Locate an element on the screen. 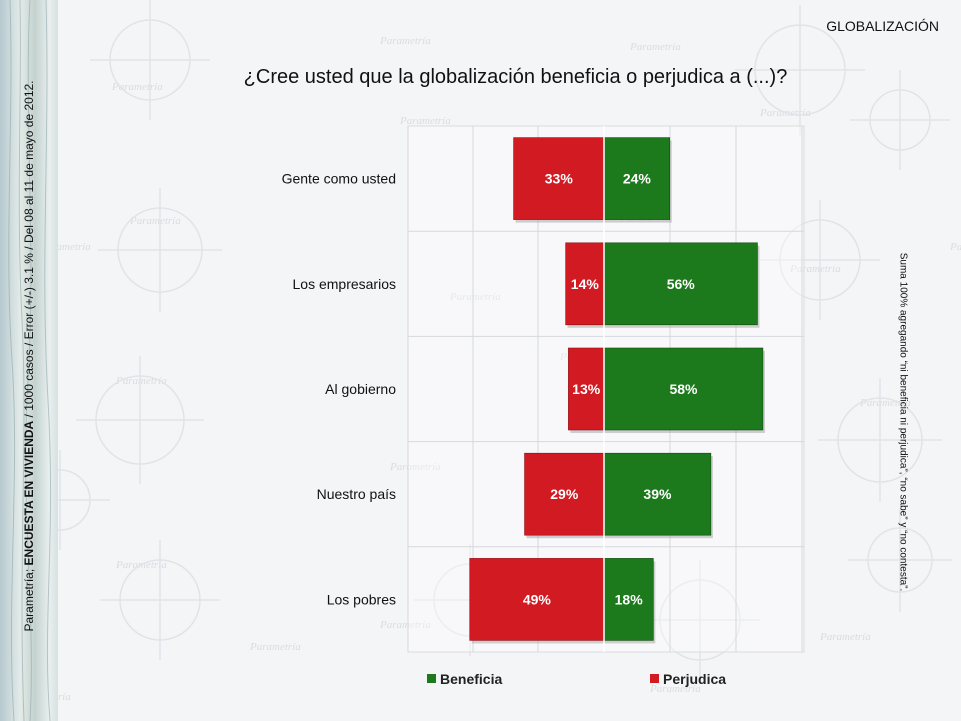  data-label-perjudica: 33% is located at coordinates (559, 179).